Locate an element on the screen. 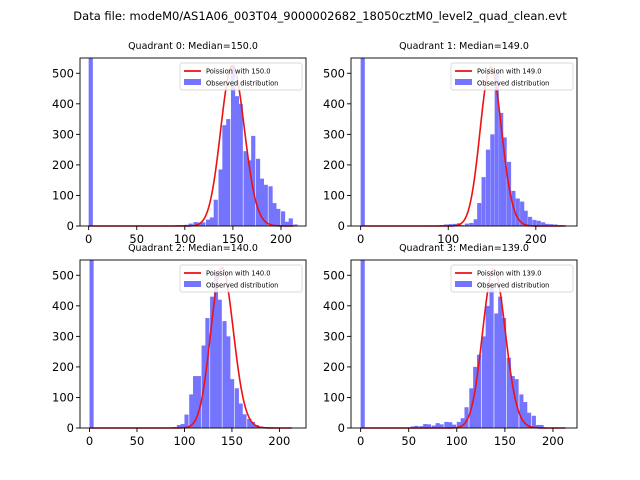  legend: Poission with 150.0 Observed distribution is located at coordinates (241, 76).